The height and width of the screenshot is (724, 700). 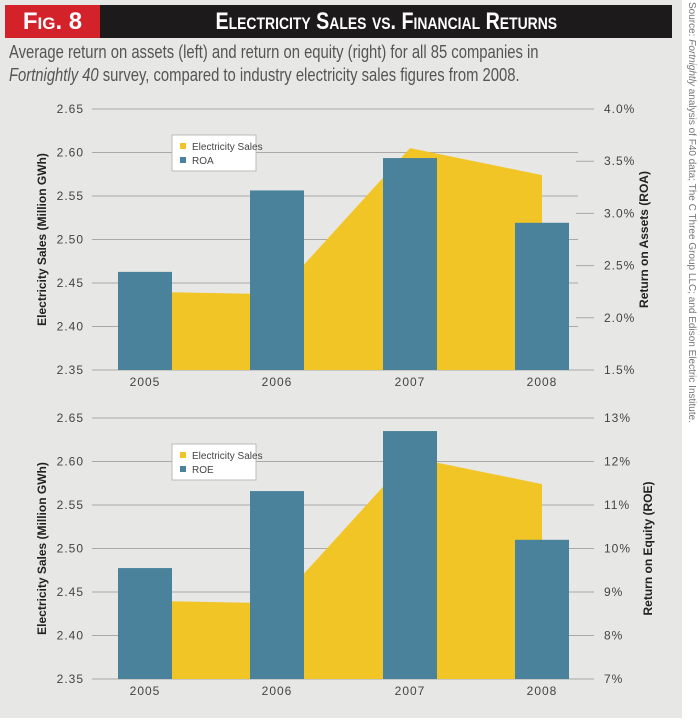 I want to click on y2-tick-label: 12%, so click(x=617, y=462).